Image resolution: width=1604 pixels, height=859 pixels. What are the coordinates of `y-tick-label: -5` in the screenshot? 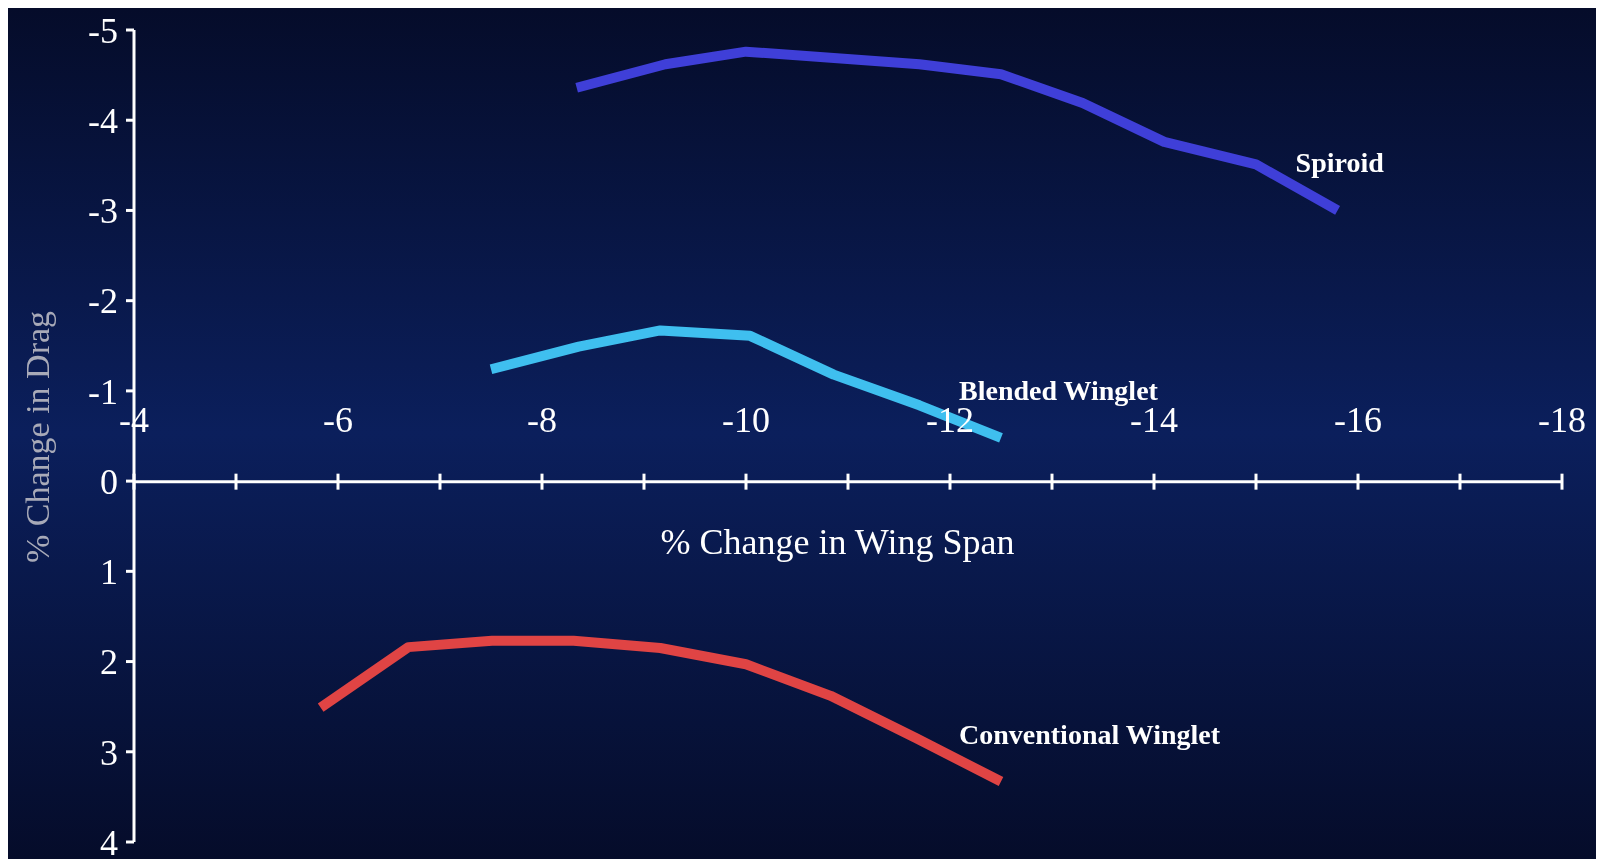 It's located at (103, 30).